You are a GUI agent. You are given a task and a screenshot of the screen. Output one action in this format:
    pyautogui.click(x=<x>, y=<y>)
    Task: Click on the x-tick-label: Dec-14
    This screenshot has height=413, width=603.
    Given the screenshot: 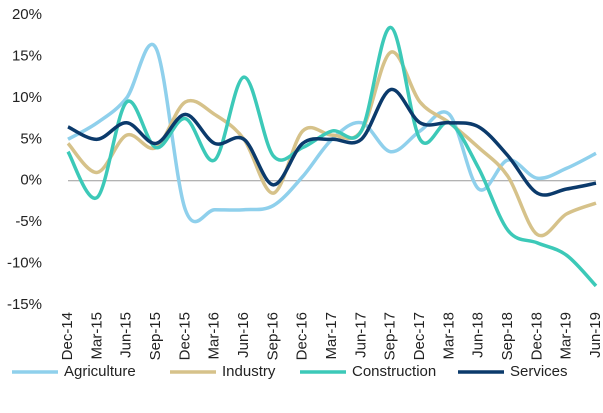 What is the action you would take?
    pyautogui.click(x=67, y=336)
    